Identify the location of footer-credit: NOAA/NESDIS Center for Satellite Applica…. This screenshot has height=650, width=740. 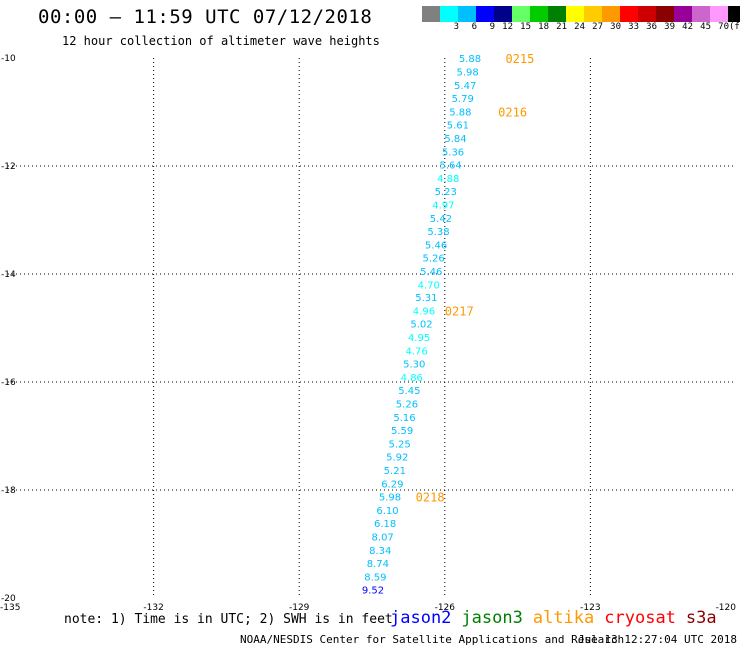
(432, 639).